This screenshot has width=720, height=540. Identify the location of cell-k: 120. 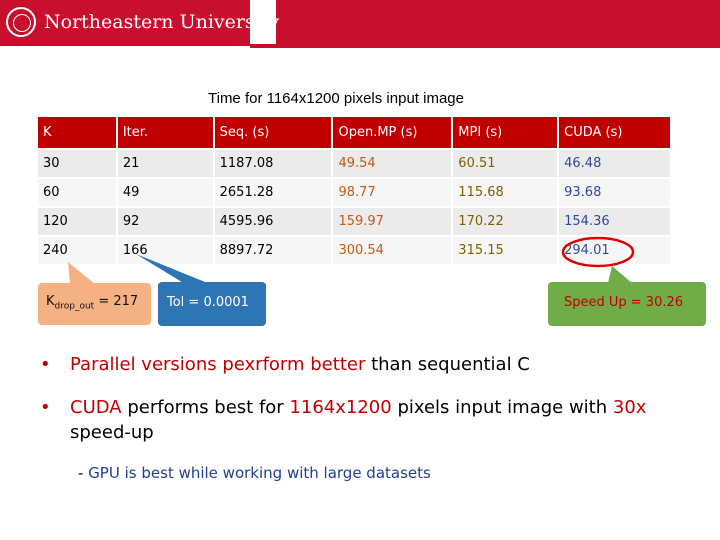
(78, 222).